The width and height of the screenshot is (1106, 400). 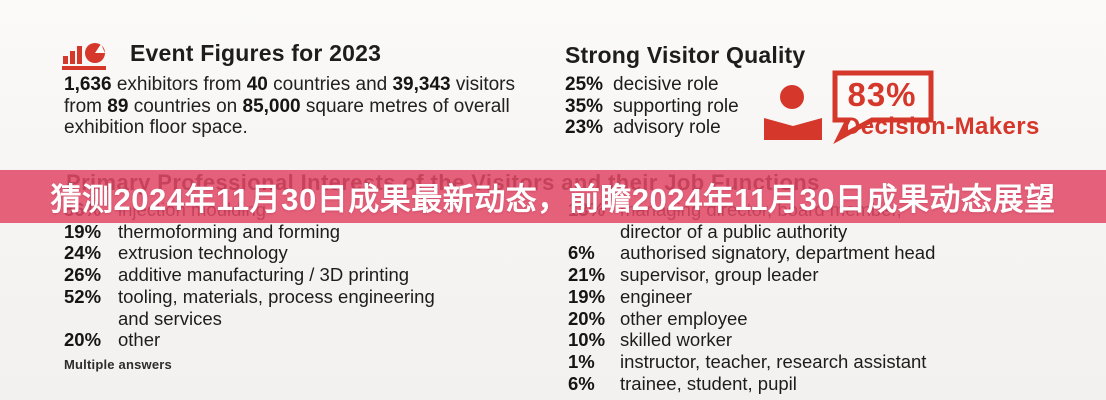 I want to click on list-item: 20% other, so click(x=249, y=340).